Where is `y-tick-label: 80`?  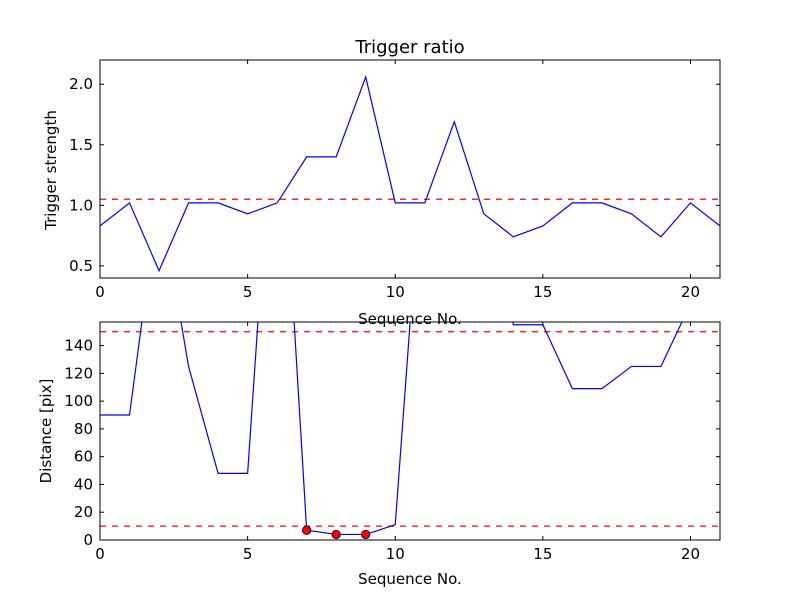
y-tick-label: 80 is located at coordinates (83, 429).